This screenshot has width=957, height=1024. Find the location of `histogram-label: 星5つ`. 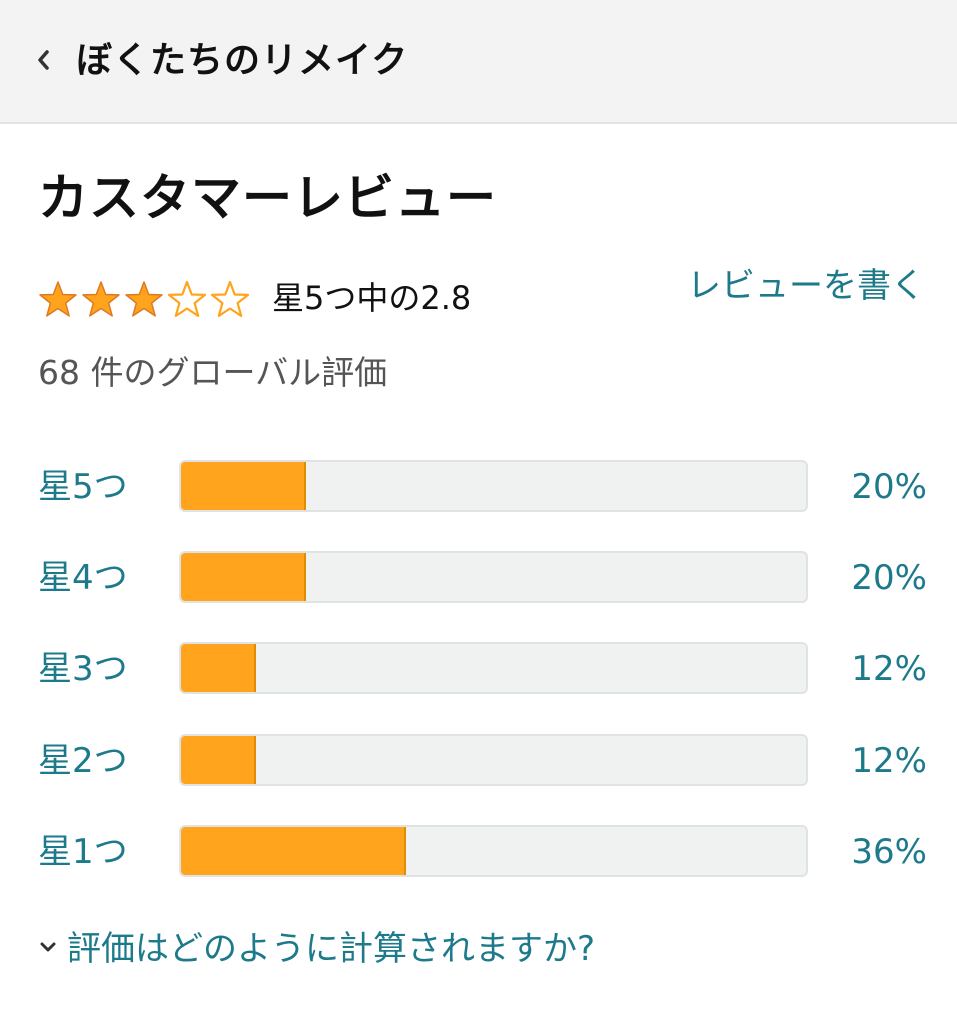

histogram-label: 星5つ is located at coordinates (83, 487).